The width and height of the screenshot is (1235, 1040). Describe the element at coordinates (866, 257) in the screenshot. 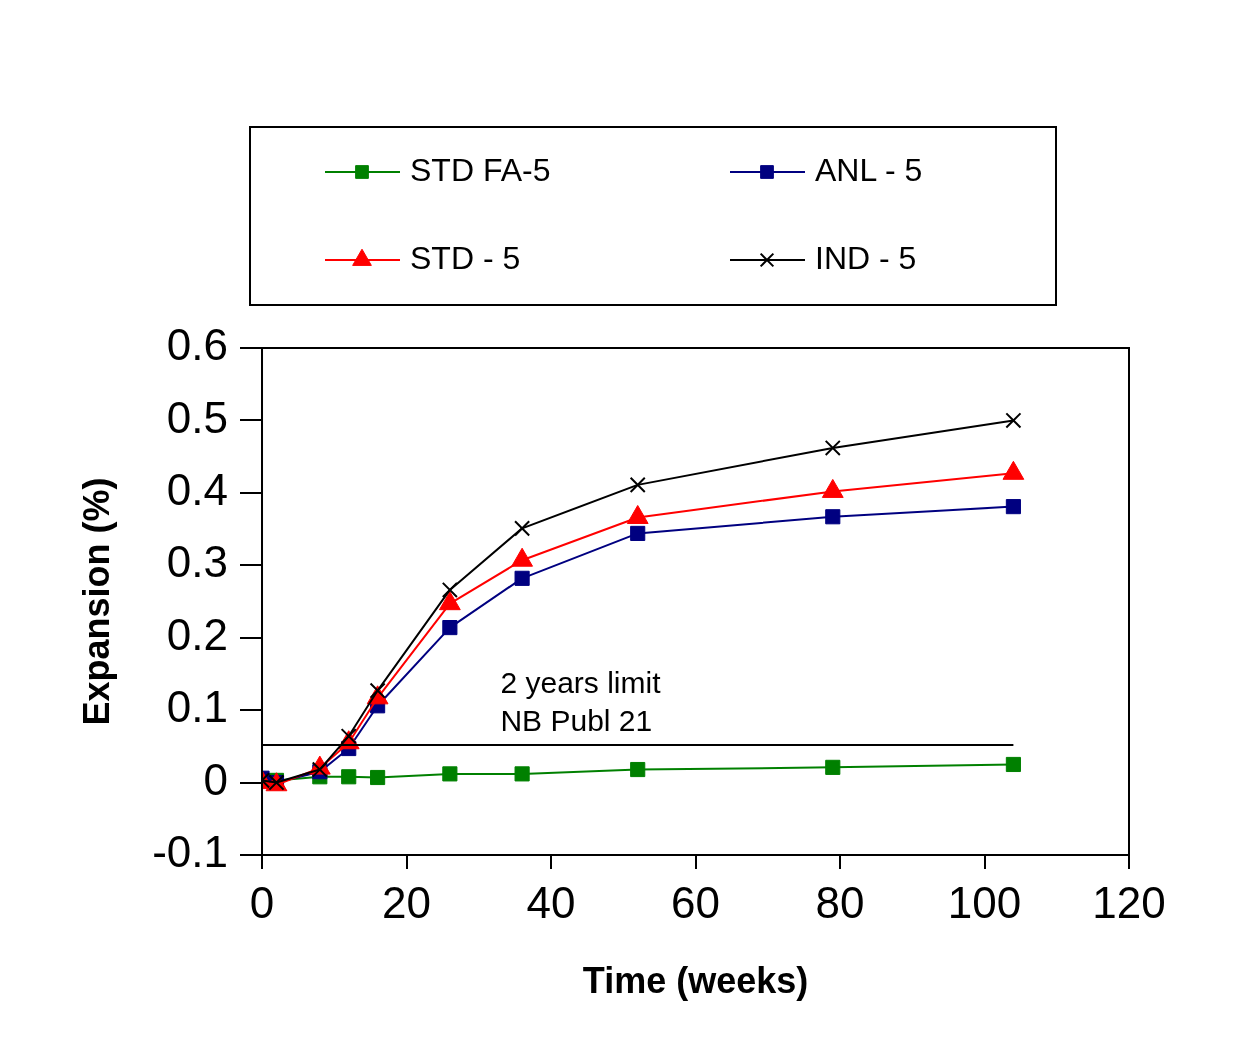

I see `legend-label: IND - 5` at that location.